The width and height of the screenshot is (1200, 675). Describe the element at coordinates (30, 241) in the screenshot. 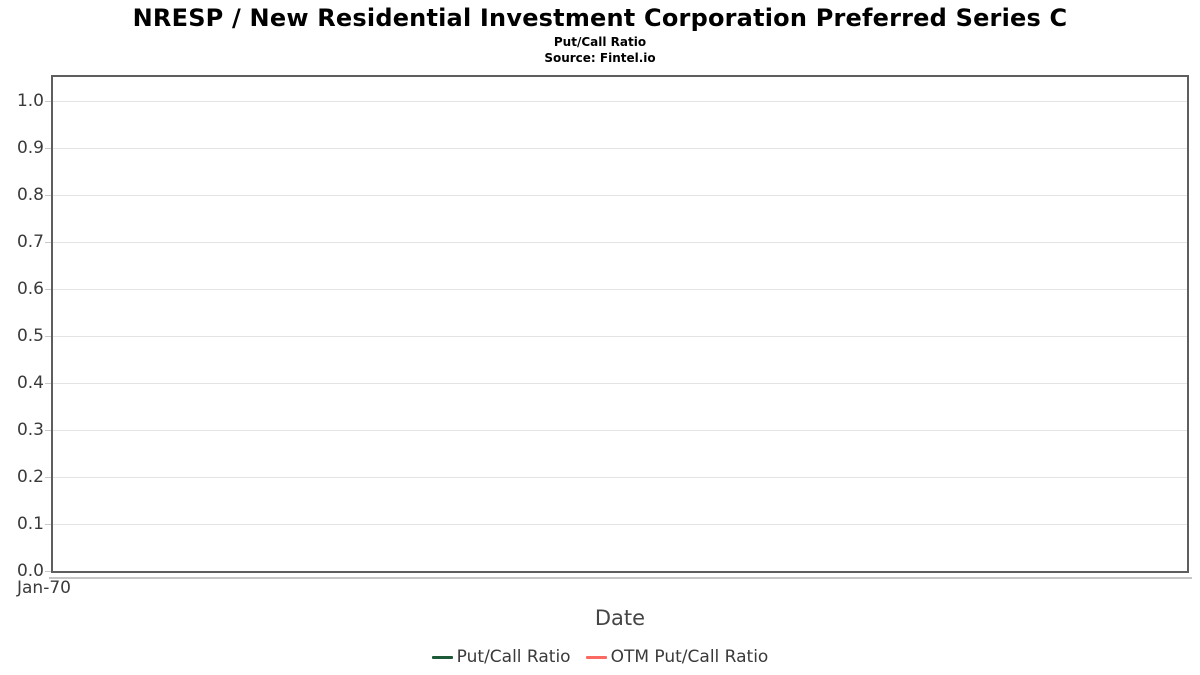

I see `y-tick-label: 0.7` at that location.